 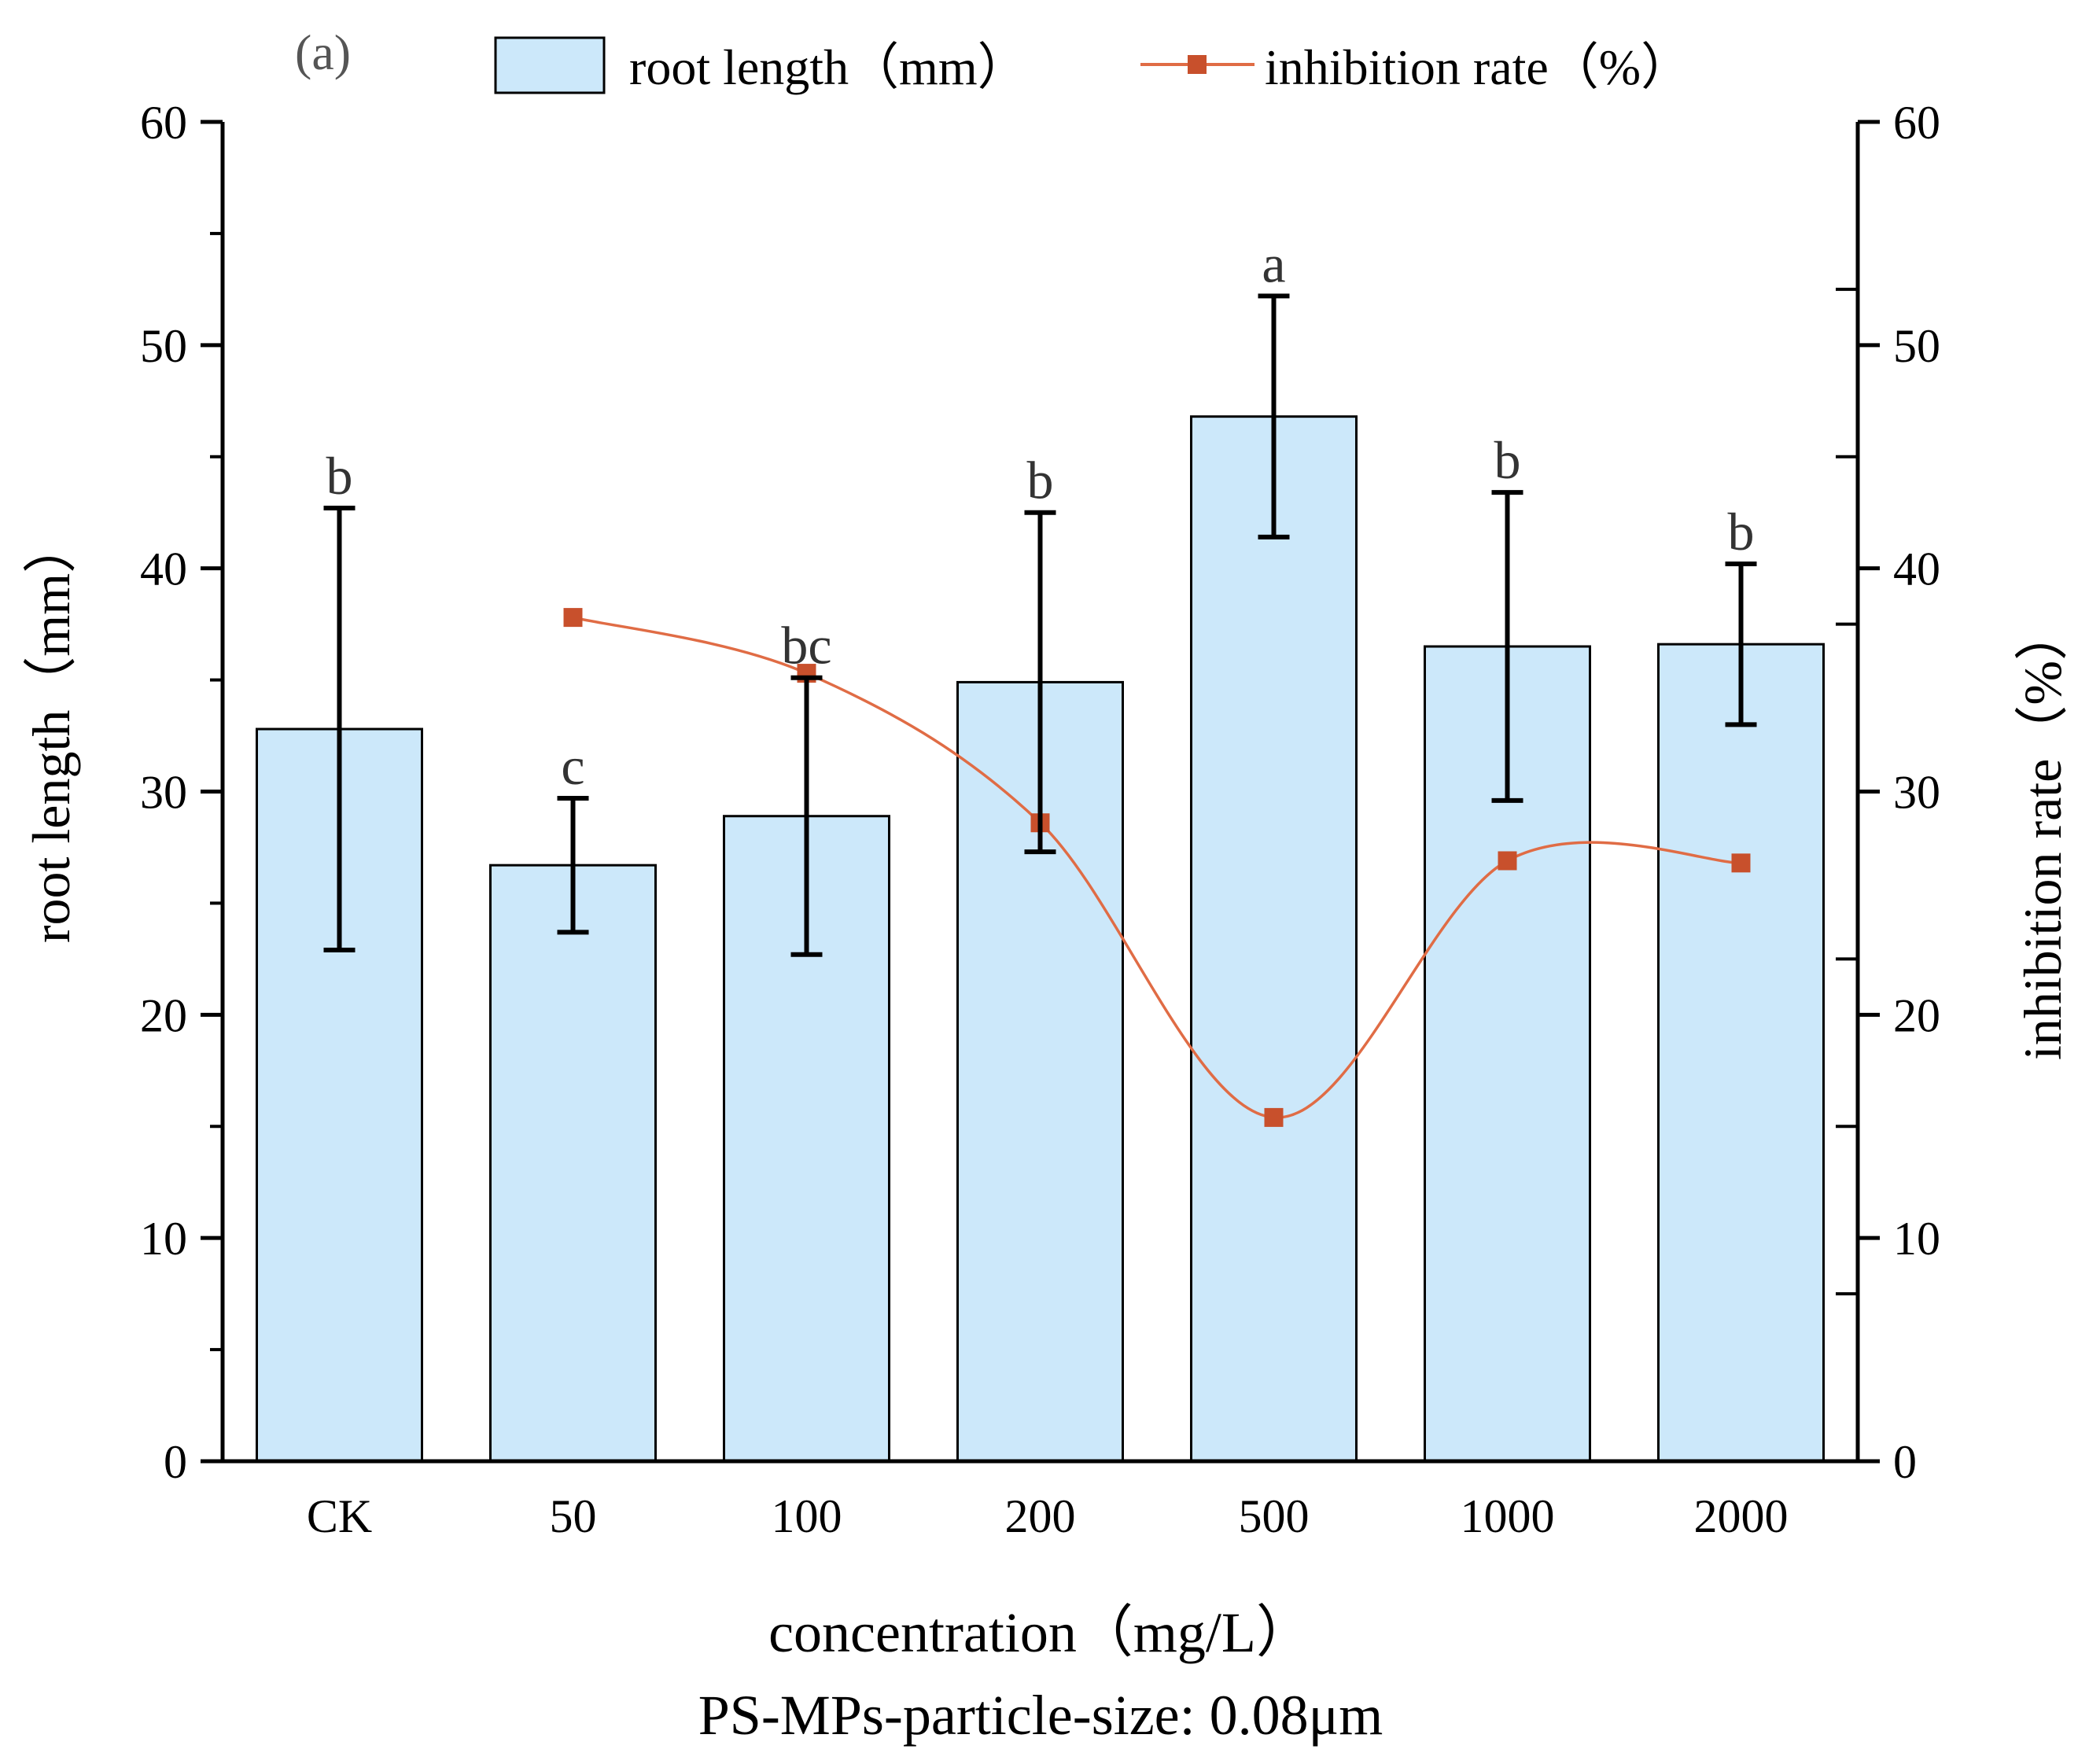 I want to click on y-left-tick-label: 10, so click(x=163, y=1239).